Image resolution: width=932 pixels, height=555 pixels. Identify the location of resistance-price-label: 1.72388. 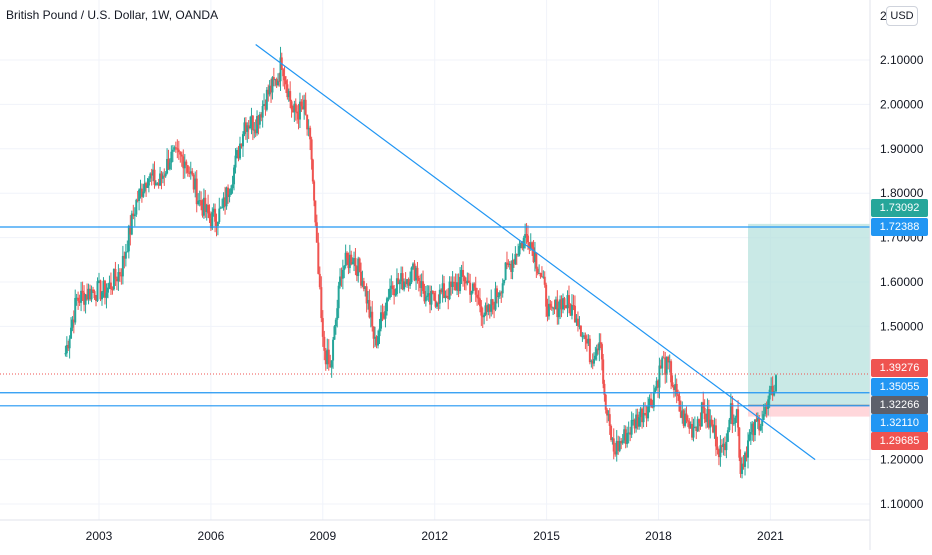
(899, 227).